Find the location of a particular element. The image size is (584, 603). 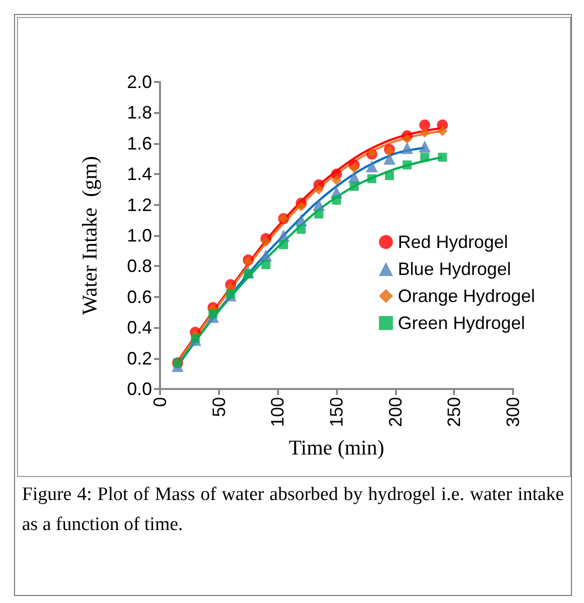

y-tick-label: 0.0 is located at coordinates (139, 389).